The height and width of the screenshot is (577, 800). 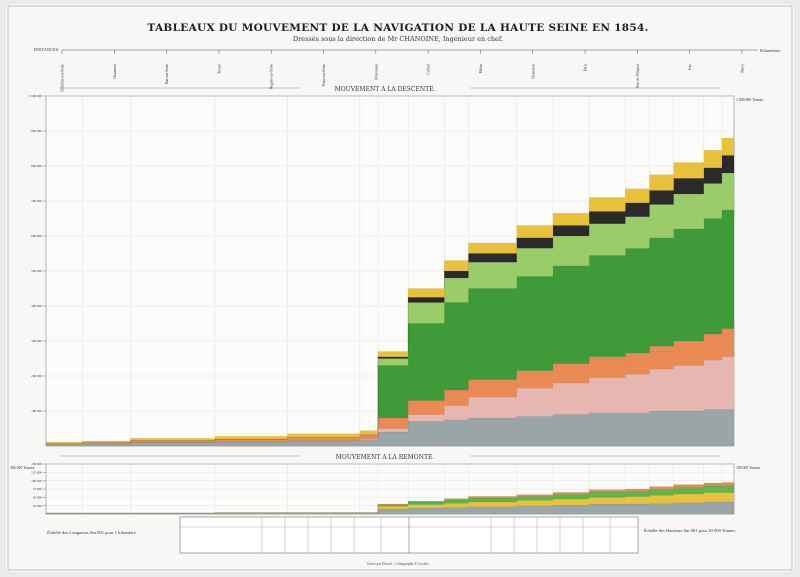 What do you see at coordinates (37, 498) in the screenshot?
I see `ascent-y-tick-label: 50 000` at bounding box center [37, 498].